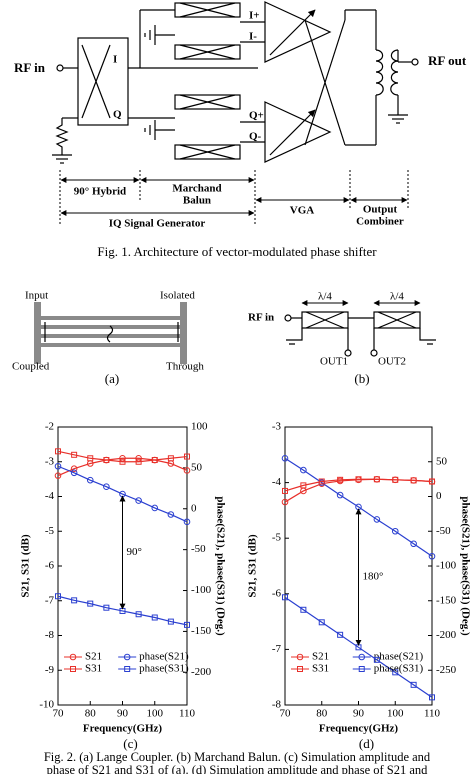 Image resolution: width=474 pixels, height=774 pixels. Describe the element at coordinates (134, 552) in the screenshot. I see `annotation: 90°` at that location.